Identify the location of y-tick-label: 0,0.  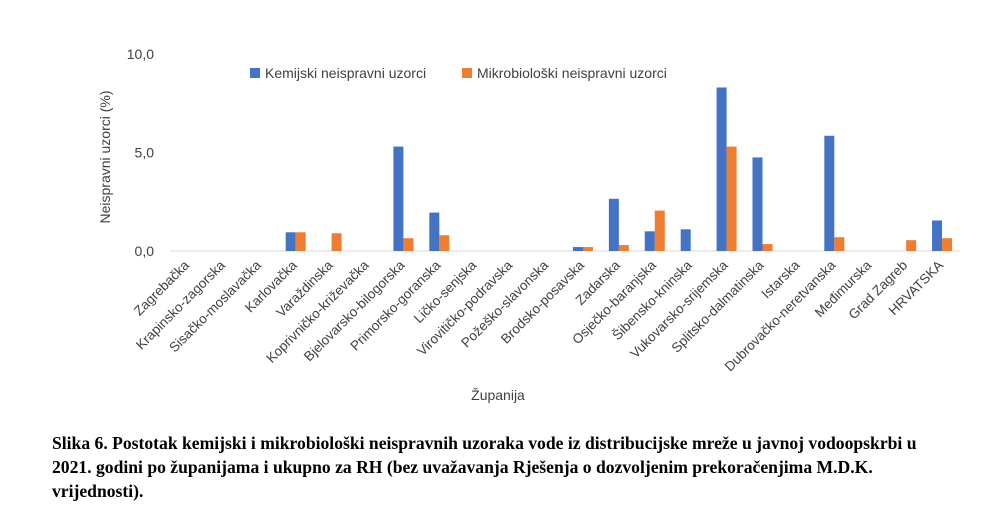
(145, 251).